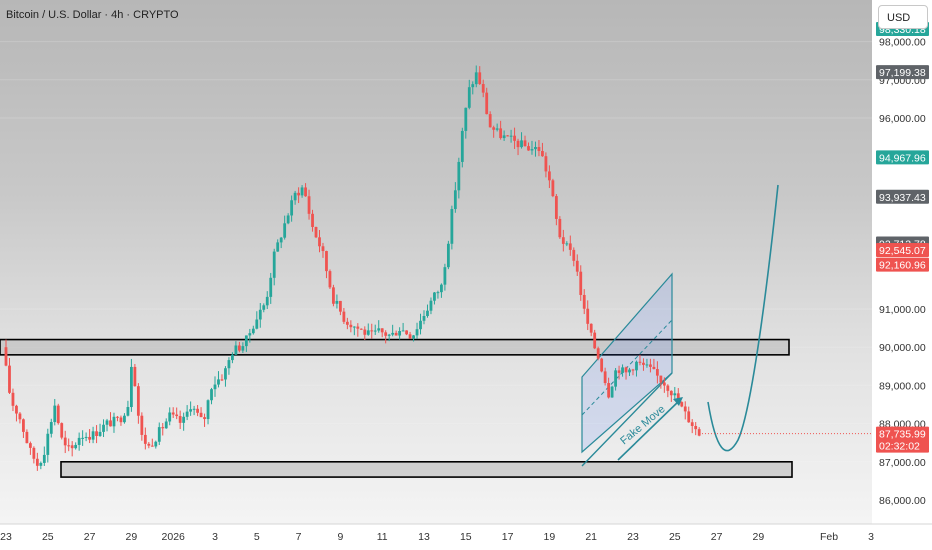 This screenshot has width=932, height=550. Describe the element at coordinates (340, 537) in the screenshot. I see `time-tick-label: 9` at that location.